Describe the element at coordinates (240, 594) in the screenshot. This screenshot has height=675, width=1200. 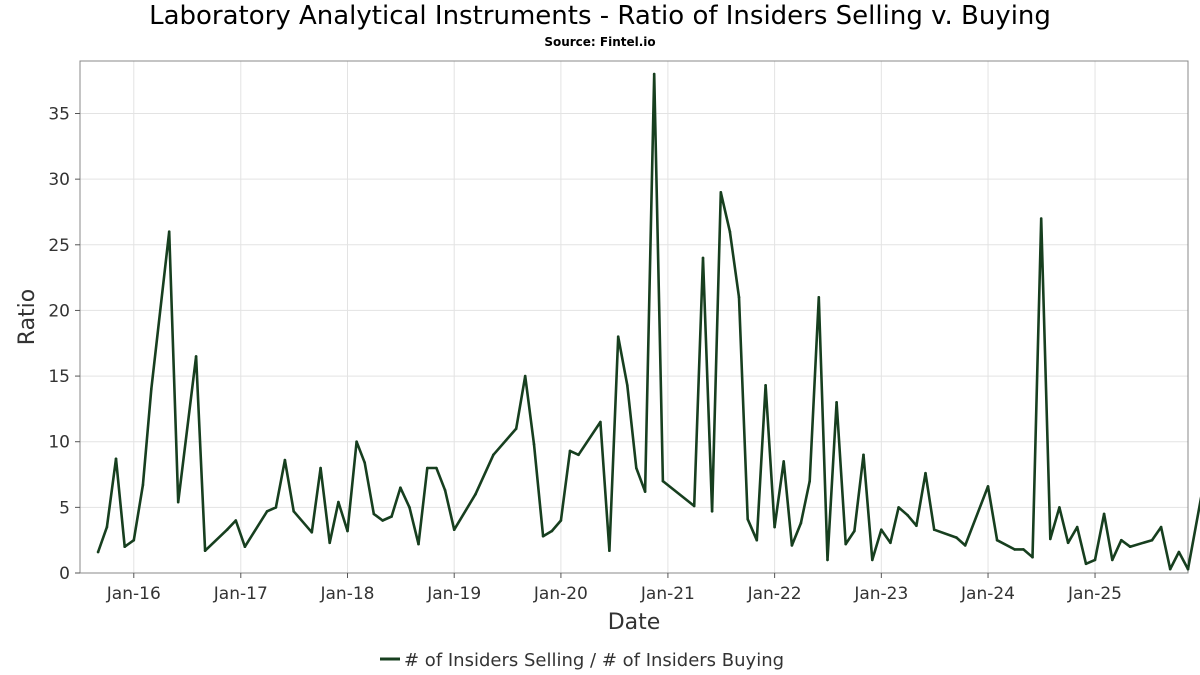
I see `x-tick-label: Jan-17` at that location.